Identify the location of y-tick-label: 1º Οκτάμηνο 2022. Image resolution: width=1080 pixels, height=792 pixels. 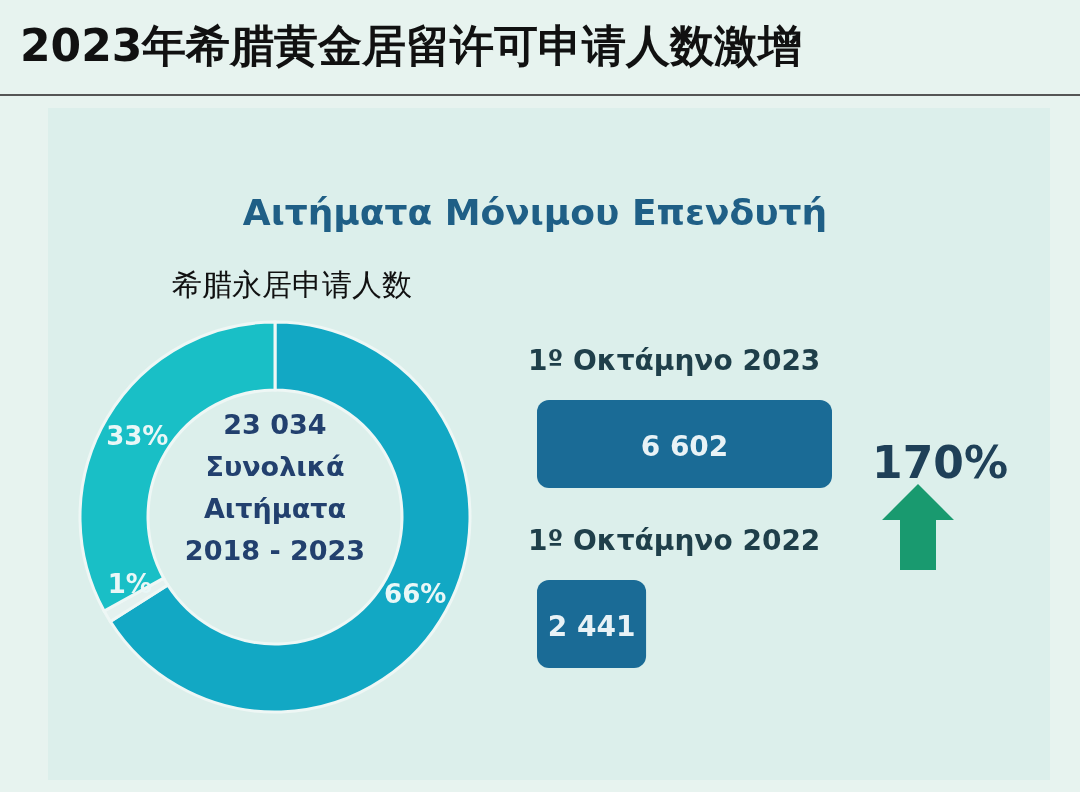
(674, 540).